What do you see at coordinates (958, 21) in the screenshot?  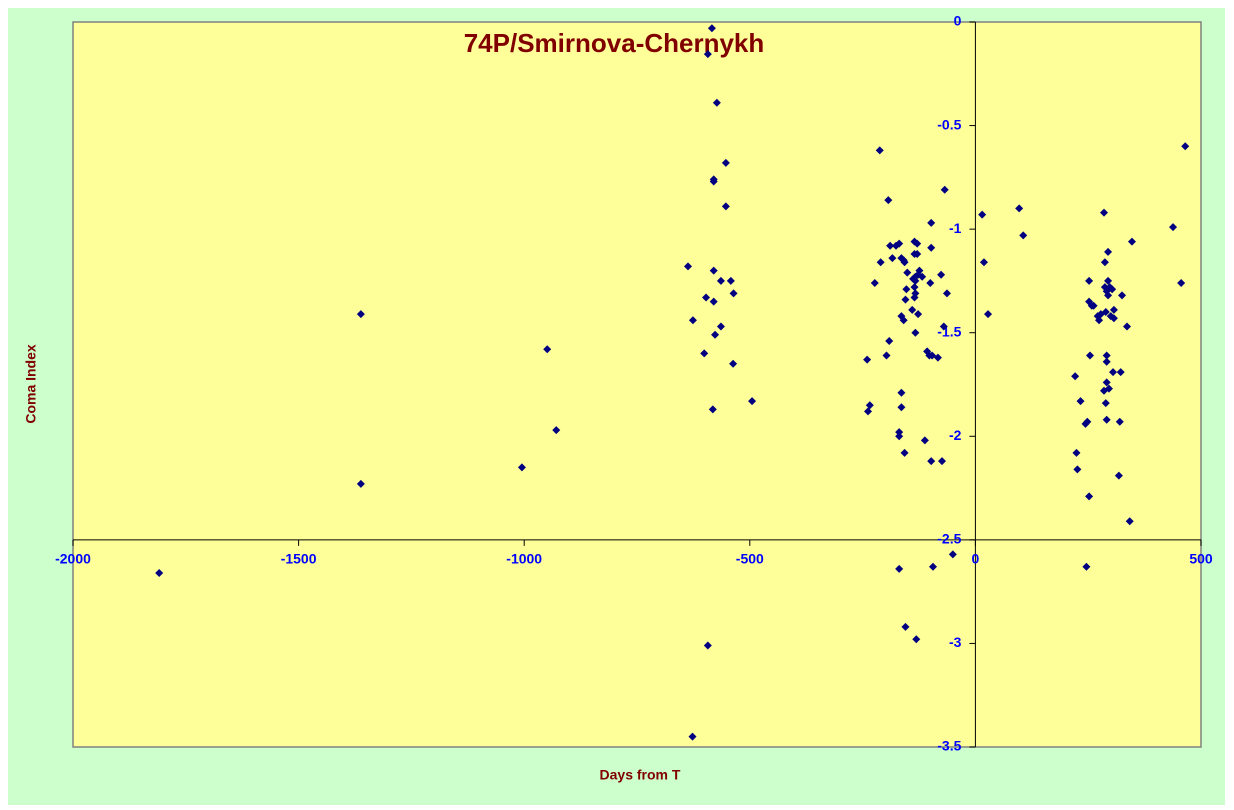 I see `y-tick-label: 0` at bounding box center [958, 21].